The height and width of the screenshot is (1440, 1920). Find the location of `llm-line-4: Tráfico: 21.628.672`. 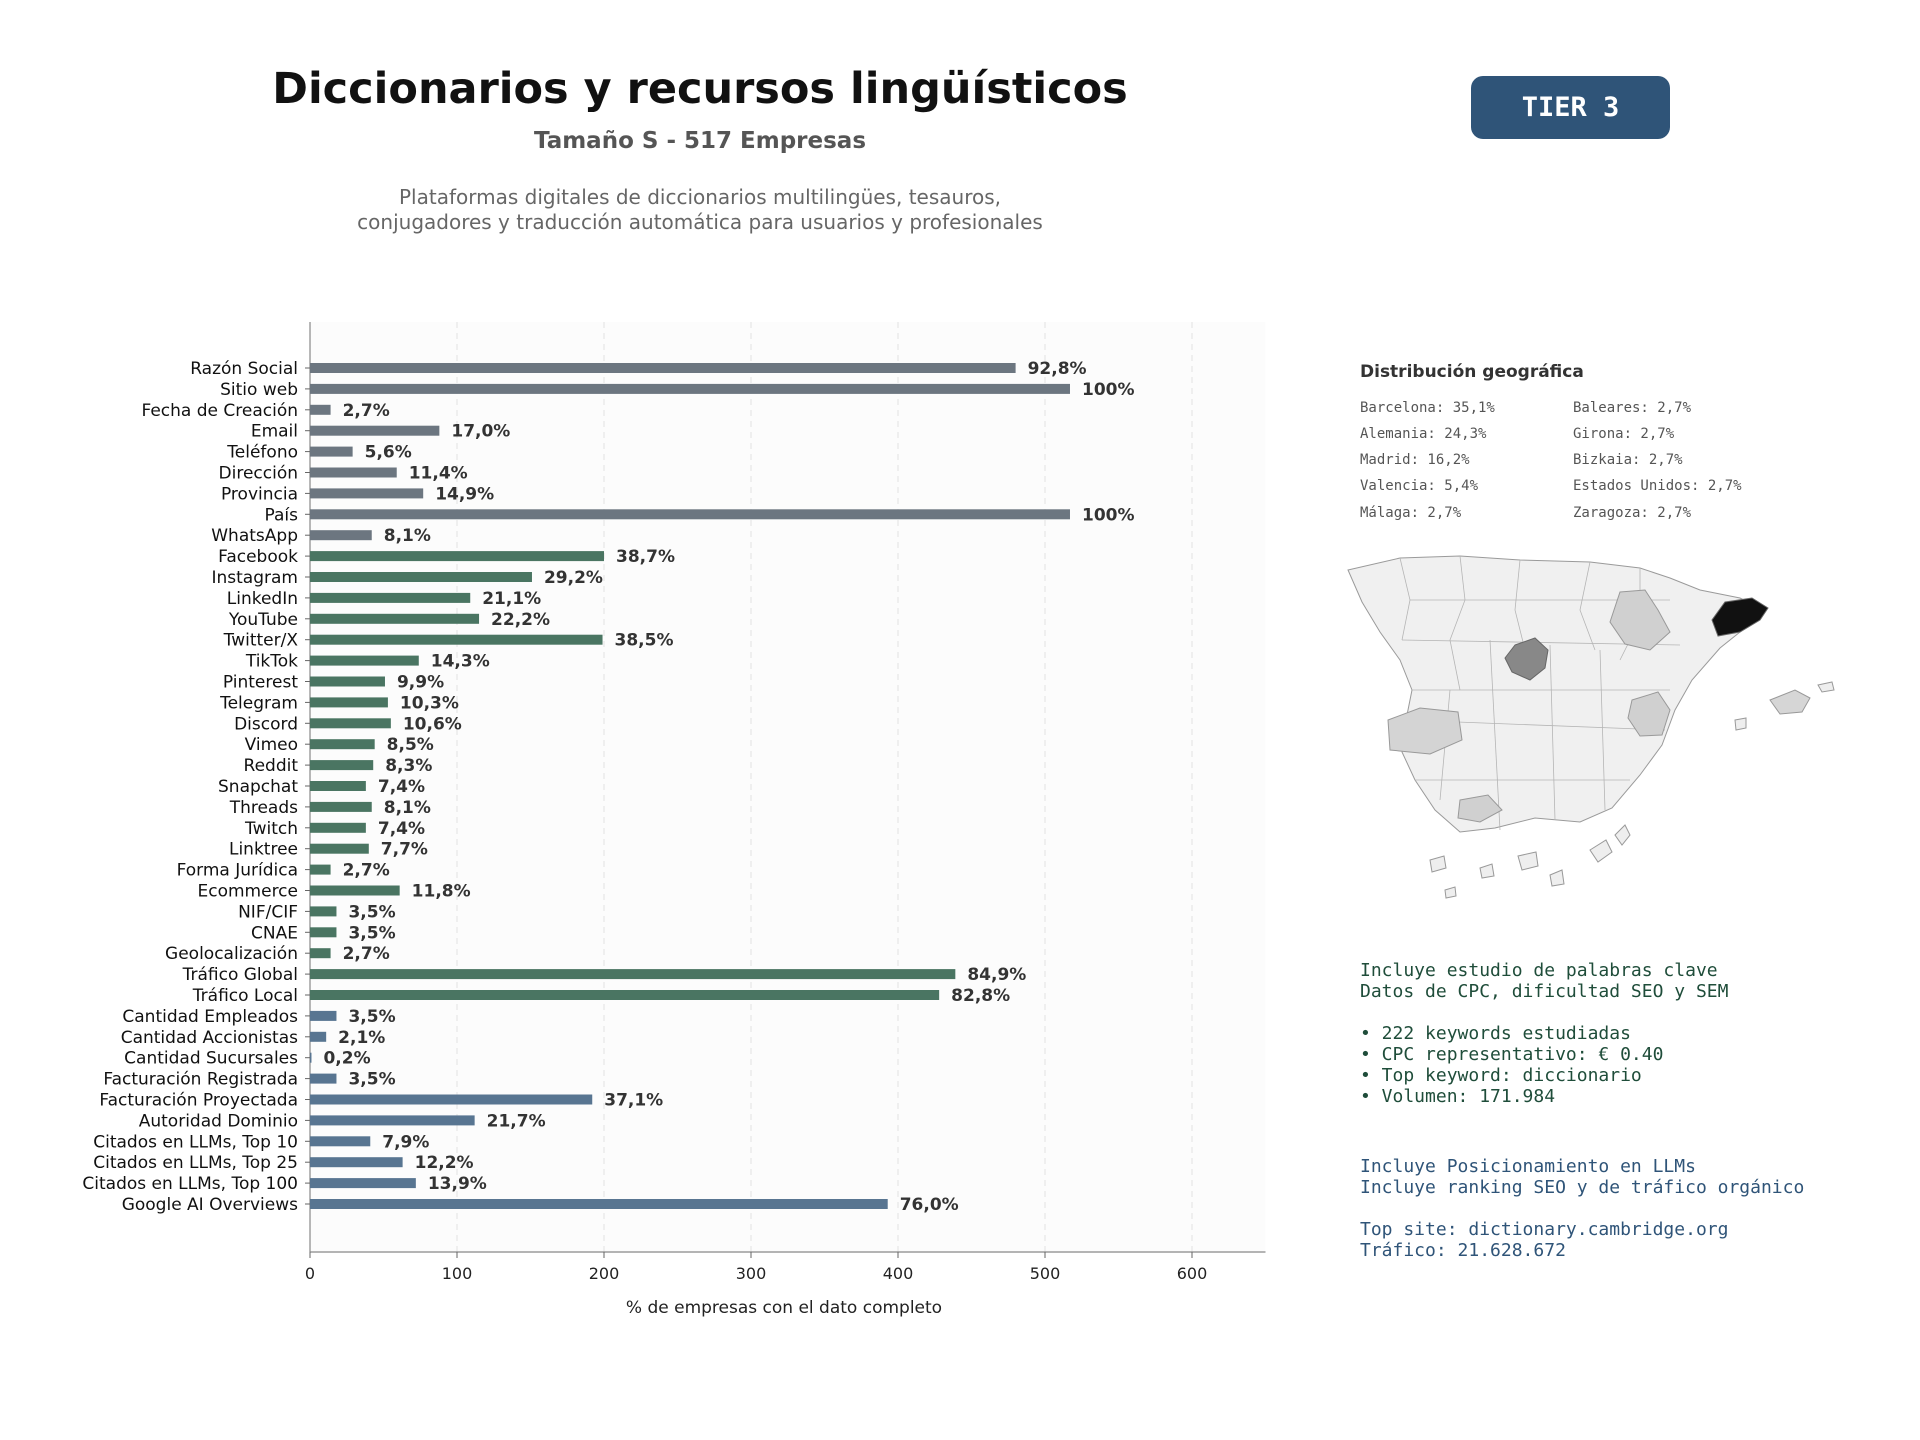

llm-line-4: Tráfico: 21.628.672 is located at coordinates (1463, 1250).